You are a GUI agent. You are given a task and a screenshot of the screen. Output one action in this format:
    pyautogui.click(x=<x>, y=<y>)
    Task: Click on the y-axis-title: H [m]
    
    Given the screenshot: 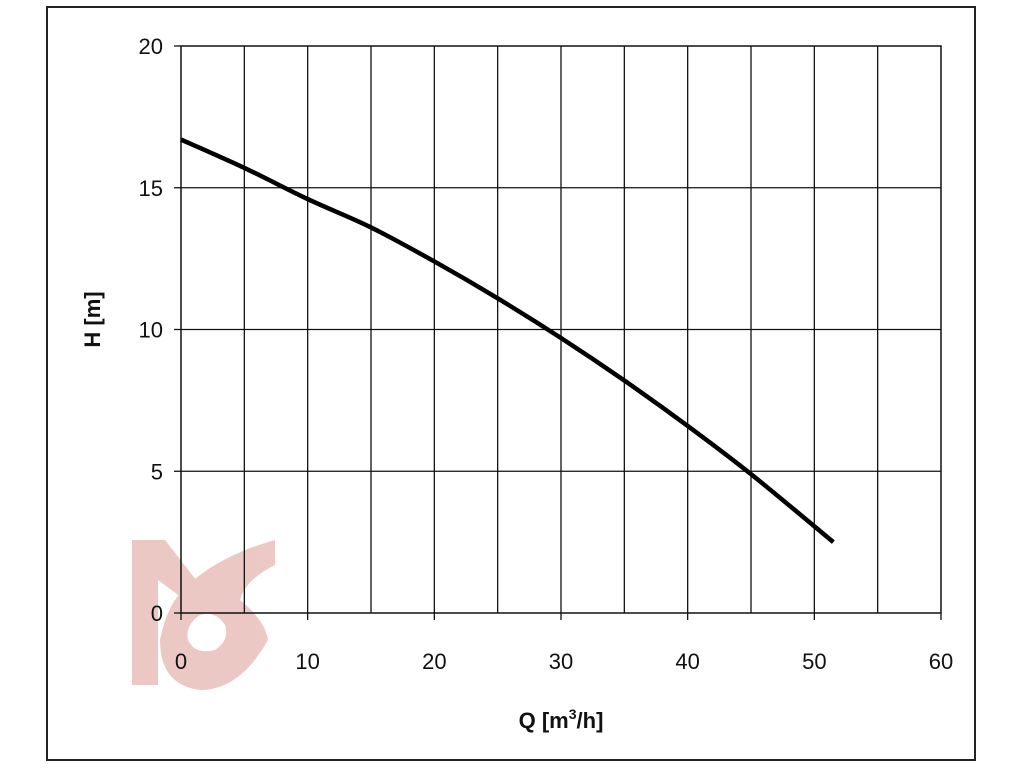 What is the action you would take?
    pyautogui.click(x=92, y=319)
    